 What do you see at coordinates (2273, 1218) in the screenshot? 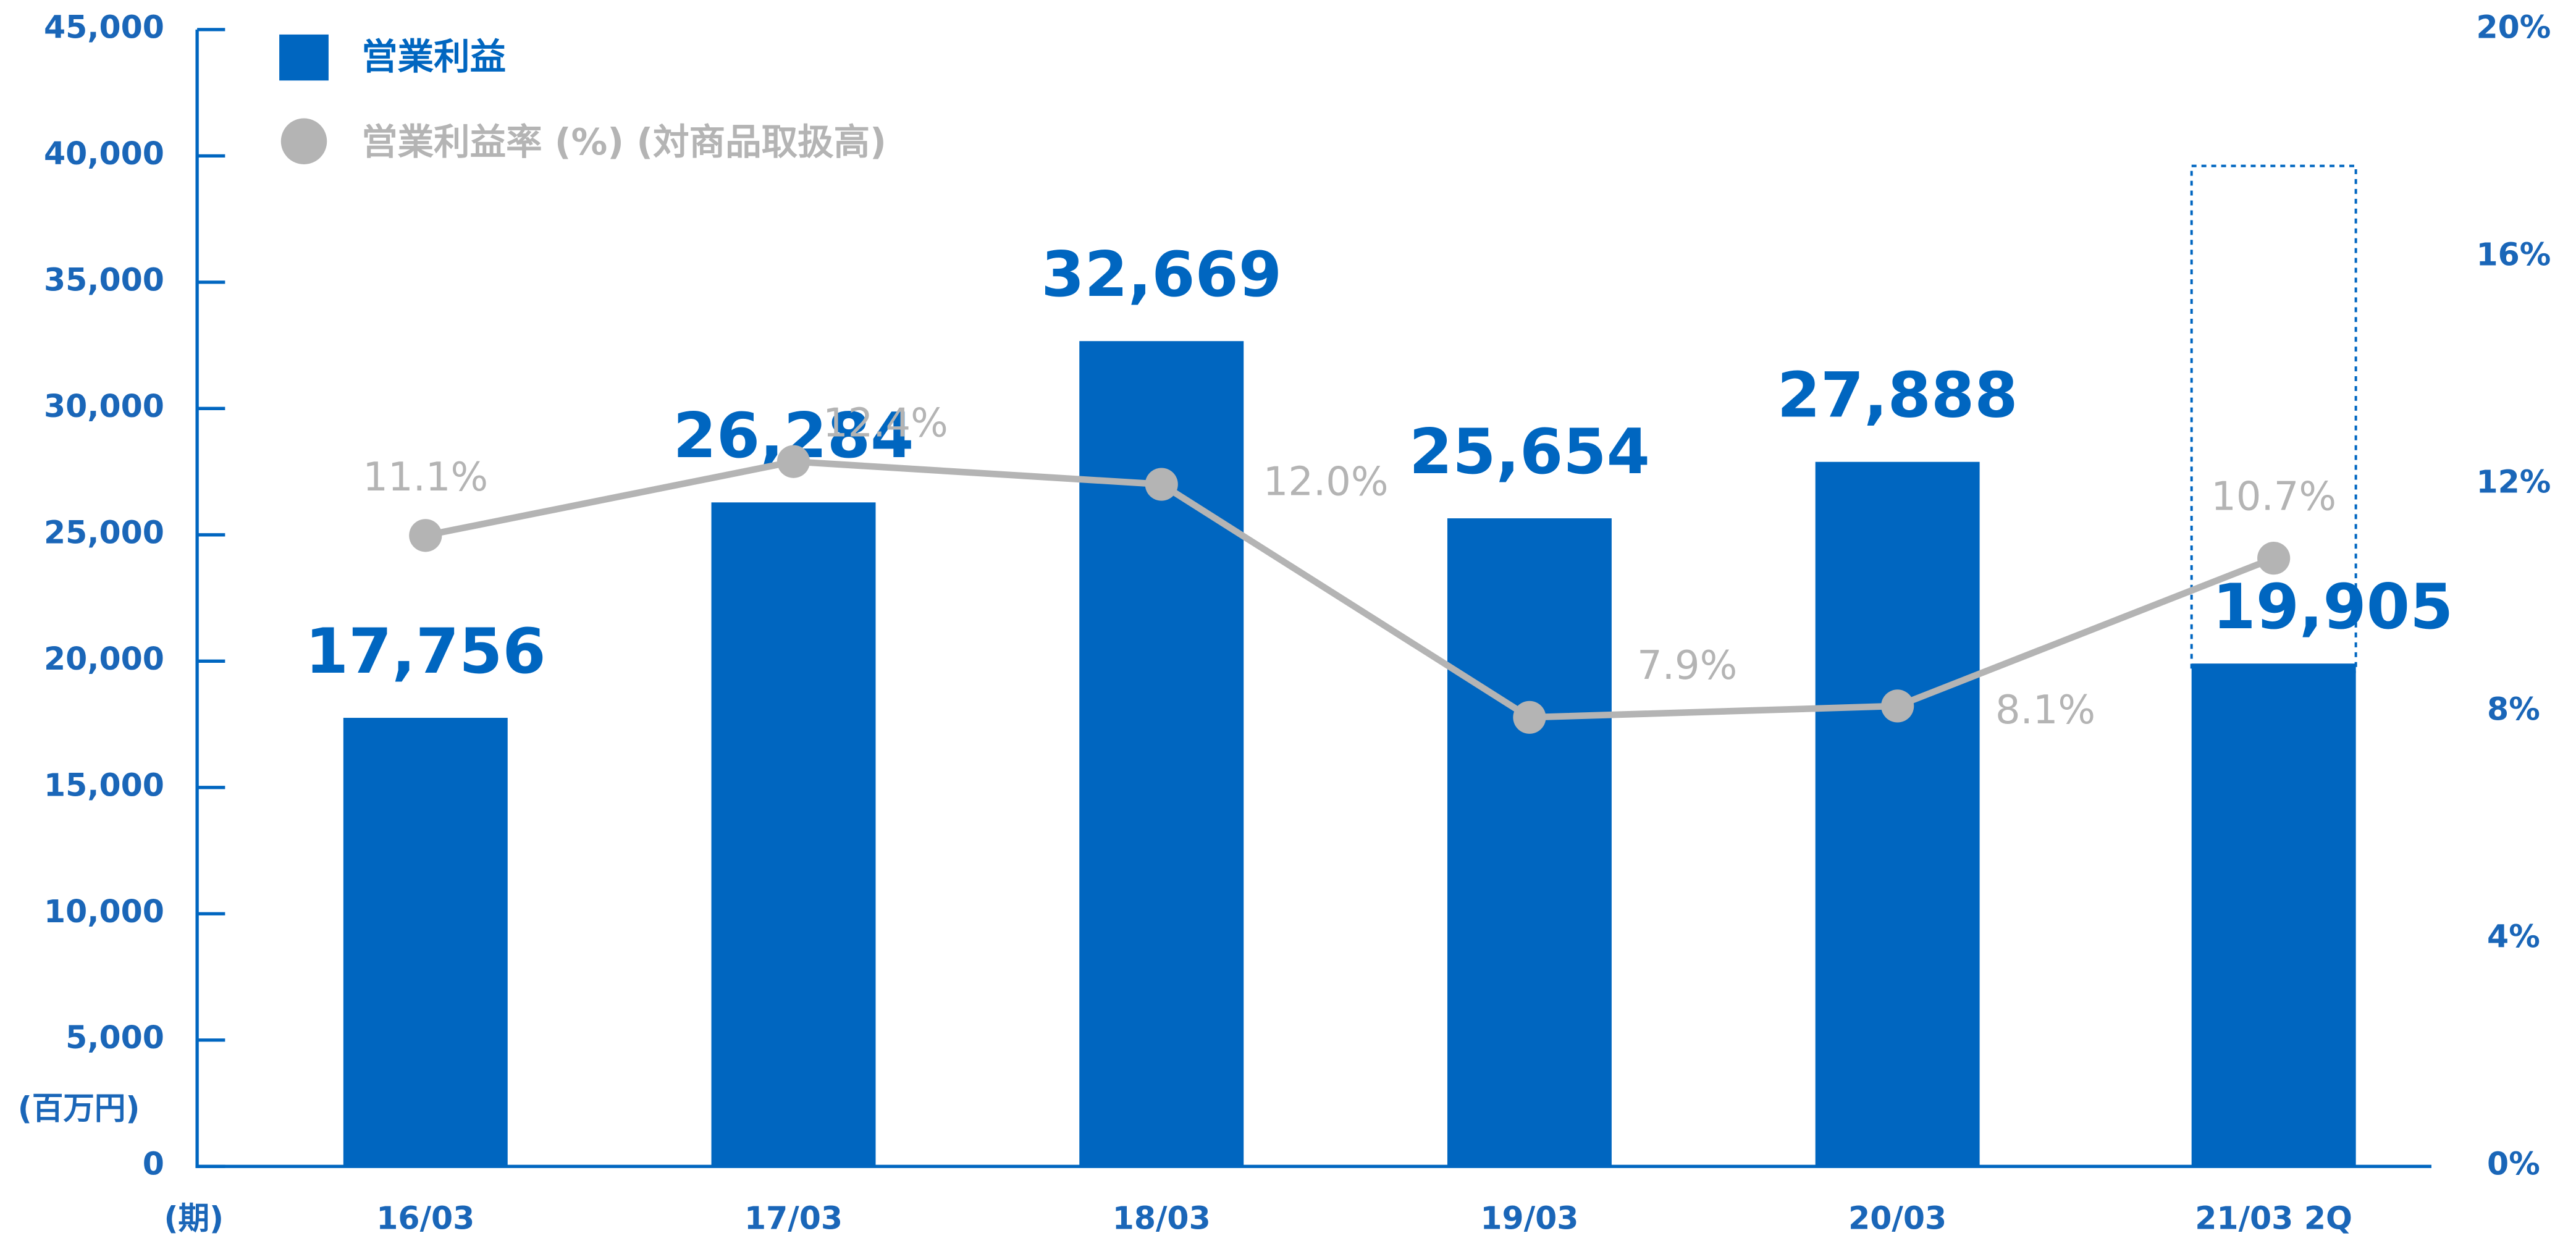
I see `x-tick-label: 21/03 2Q` at bounding box center [2273, 1218].